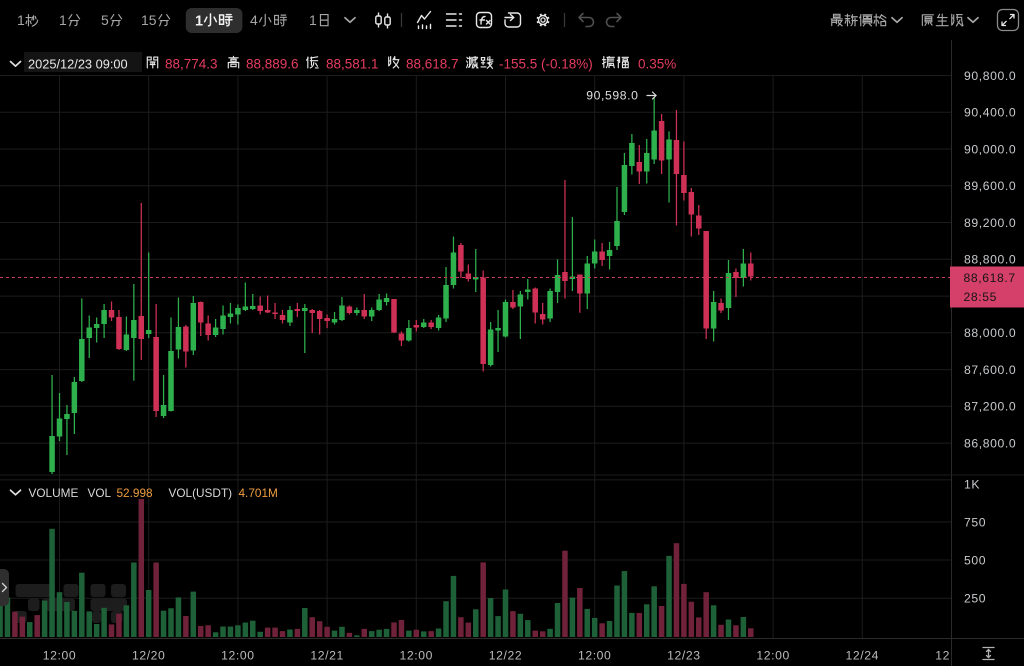 This screenshot has width=1024, height=666. I want to click on svg-text: VOL, so click(100, 493).